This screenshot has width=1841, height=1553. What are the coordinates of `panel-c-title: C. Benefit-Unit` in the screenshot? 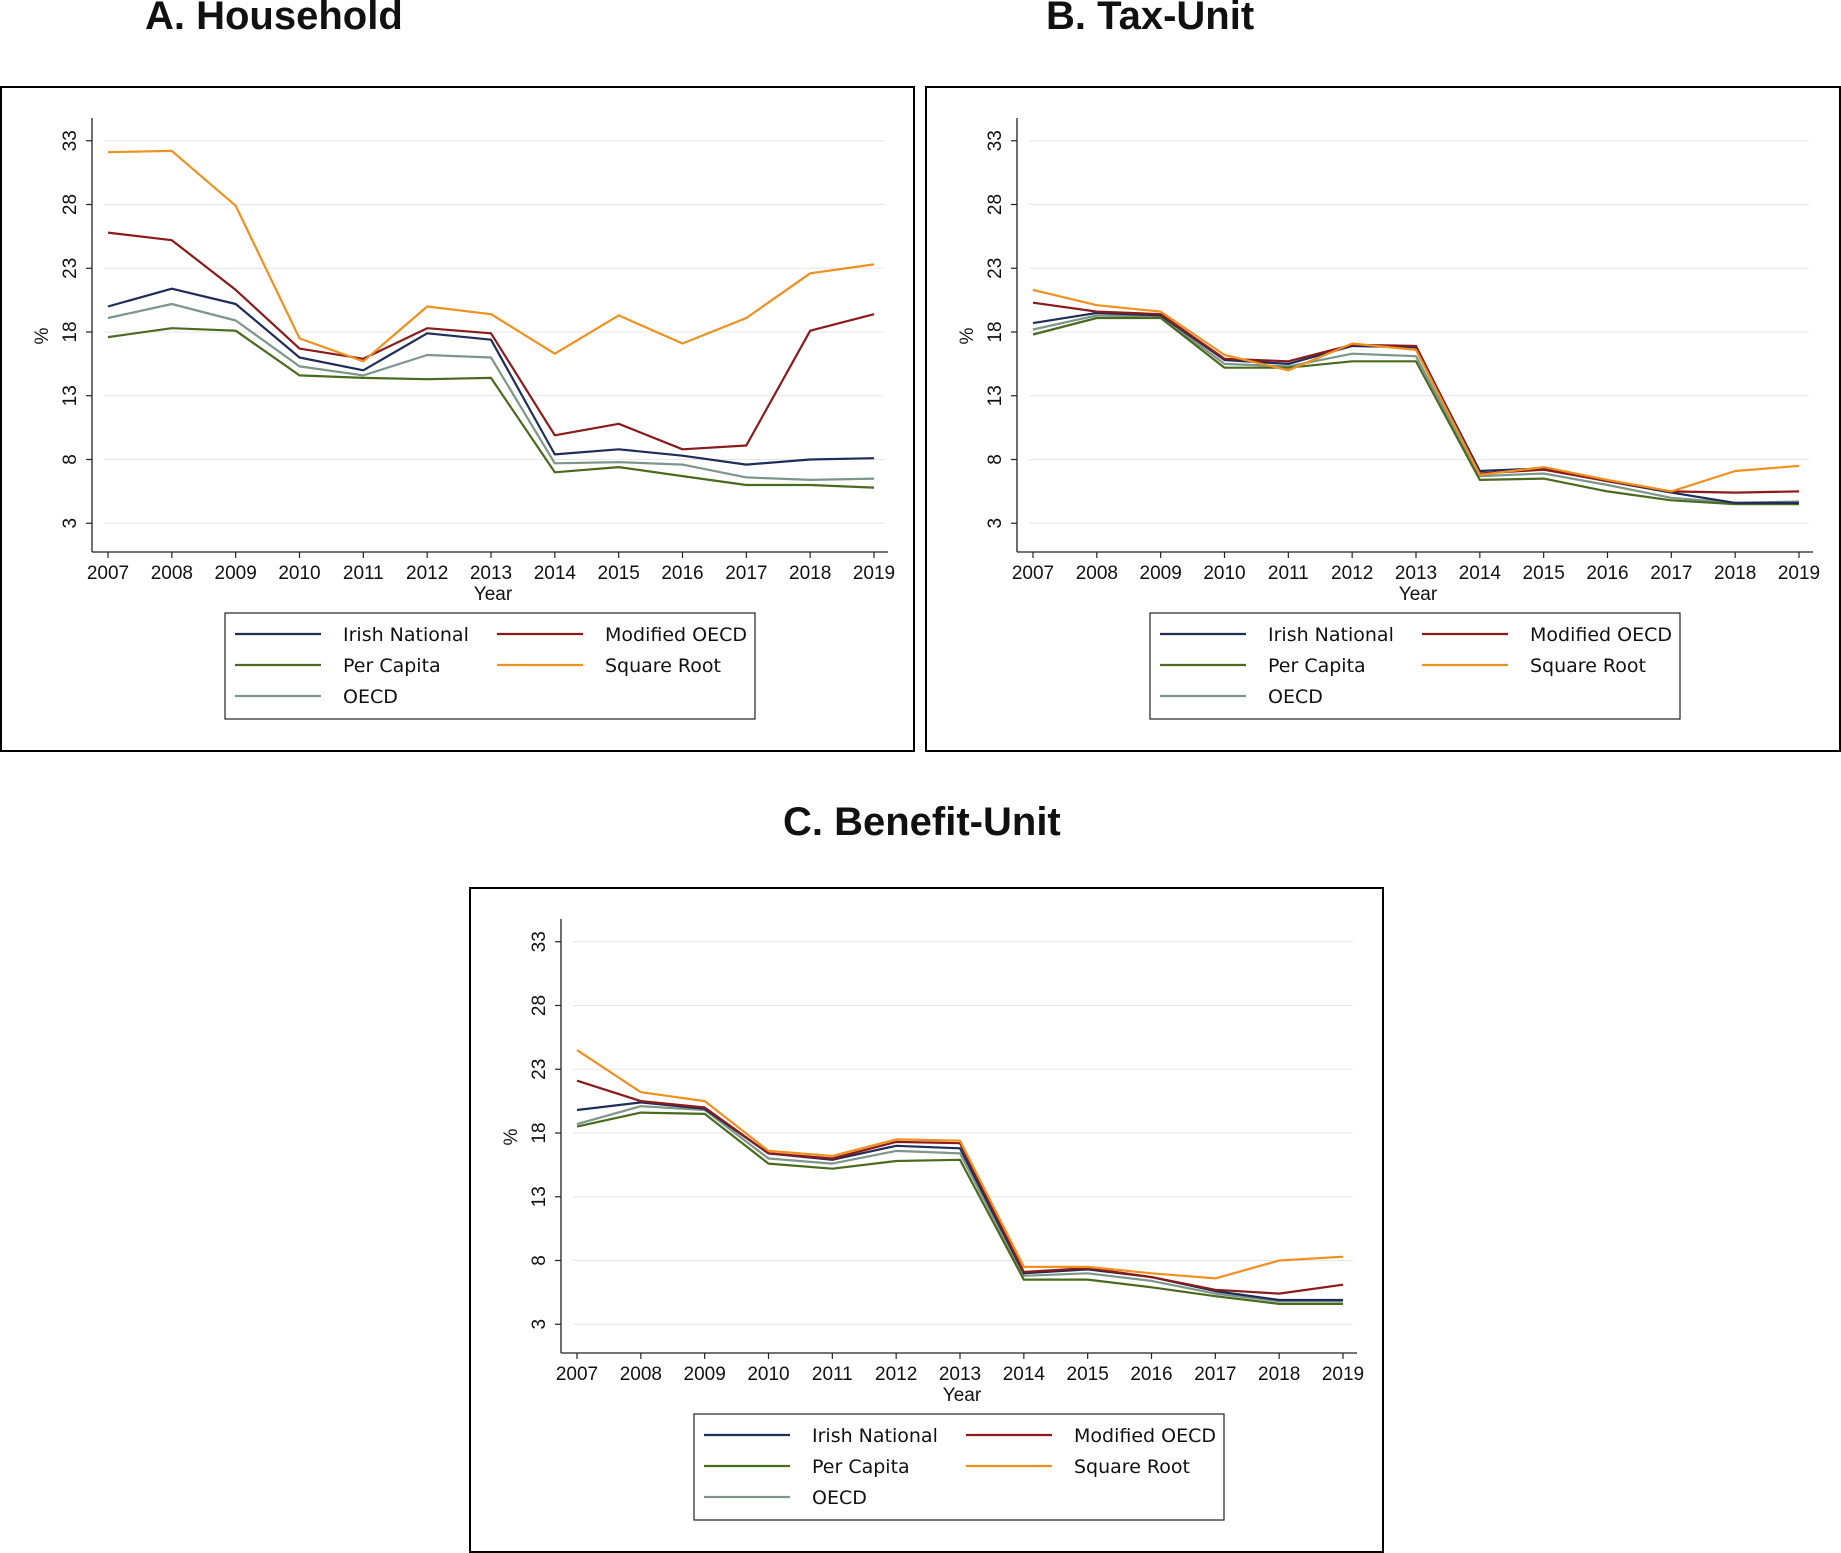 It's located at (922, 822).